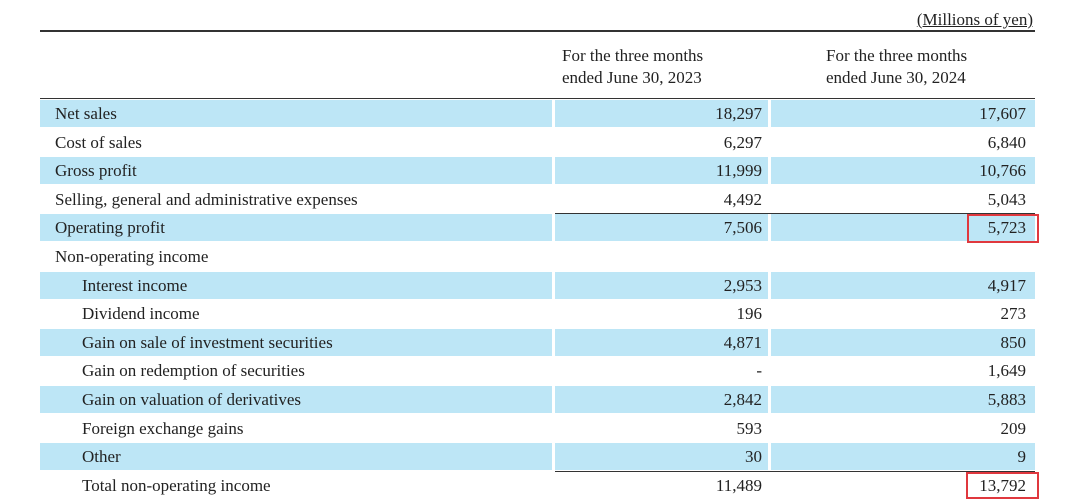 The width and height of the screenshot is (1080, 499). What do you see at coordinates (896, 77) in the screenshot?
I see `header-line: ended June 30, 2024` at bounding box center [896, 77].